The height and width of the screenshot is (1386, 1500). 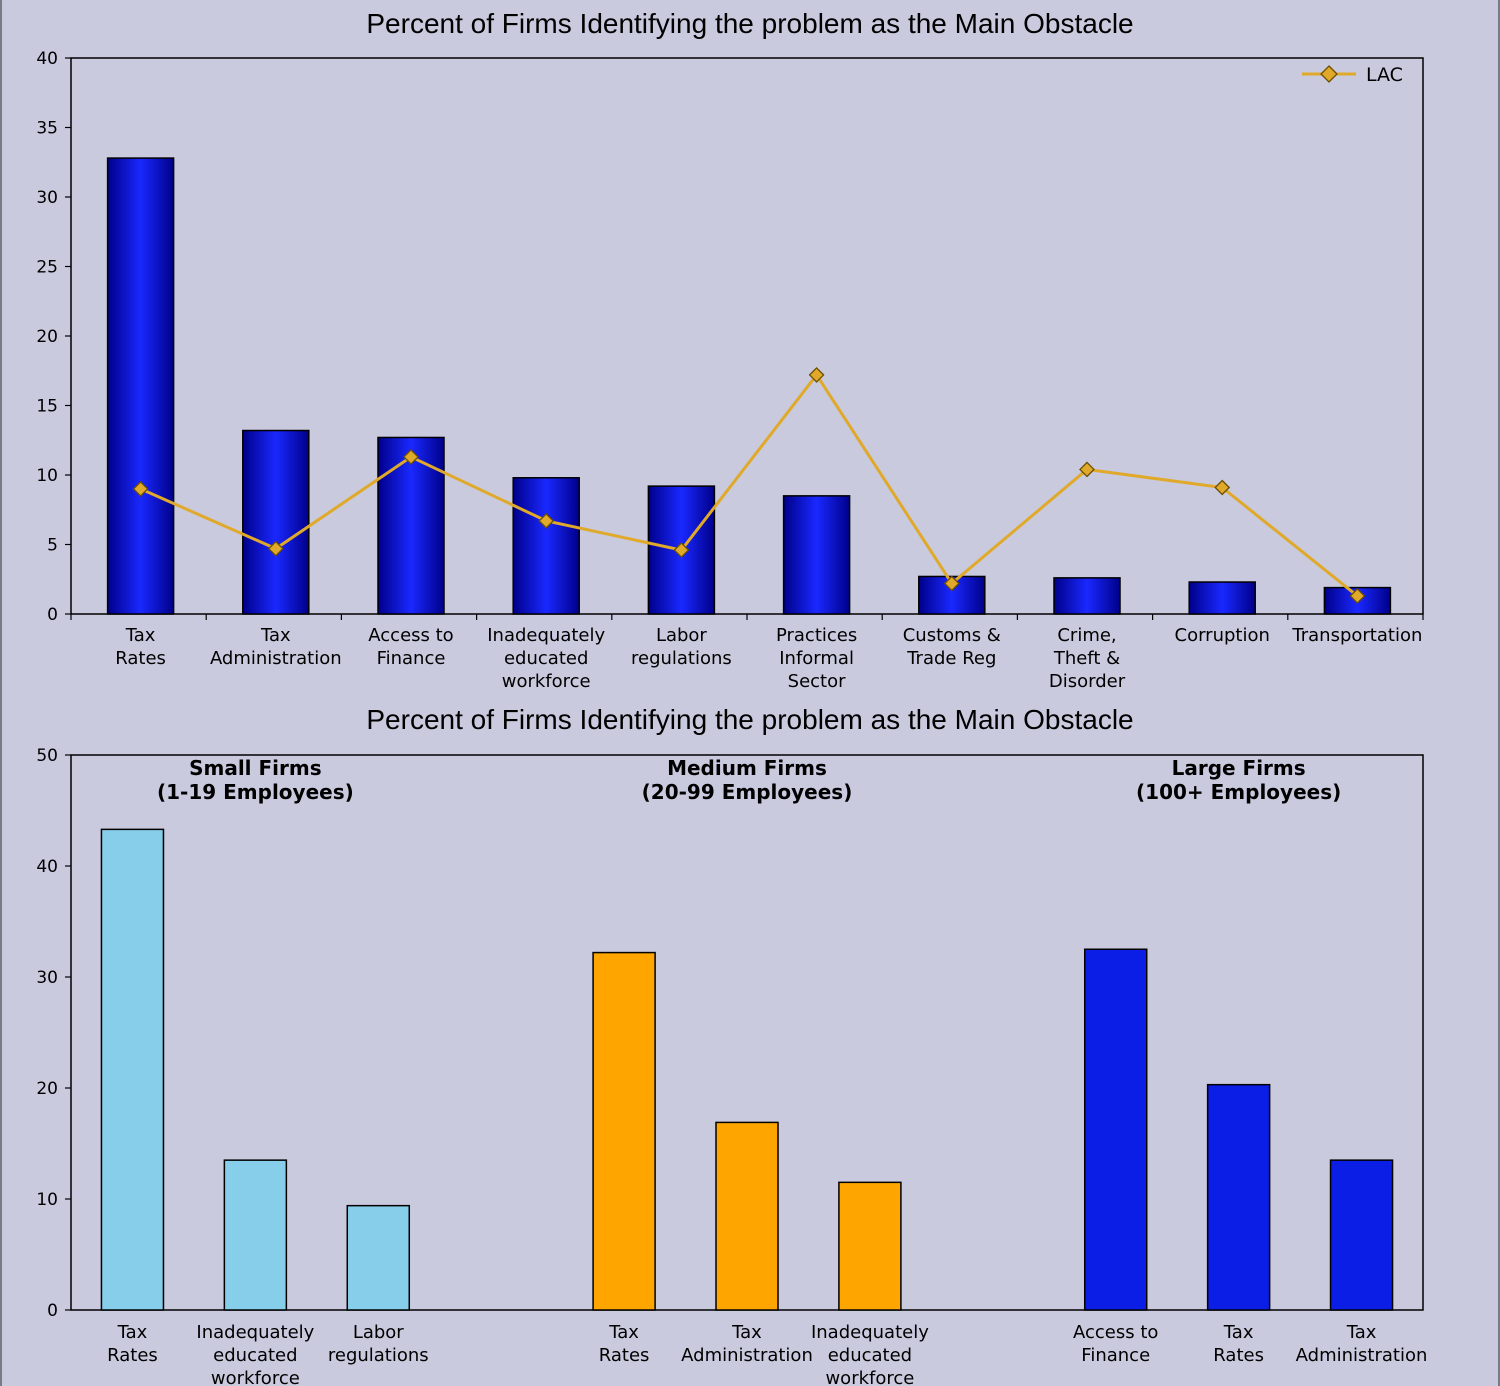 I want to click on group-label: (20-99 Employees), so click(x=747, y=792).